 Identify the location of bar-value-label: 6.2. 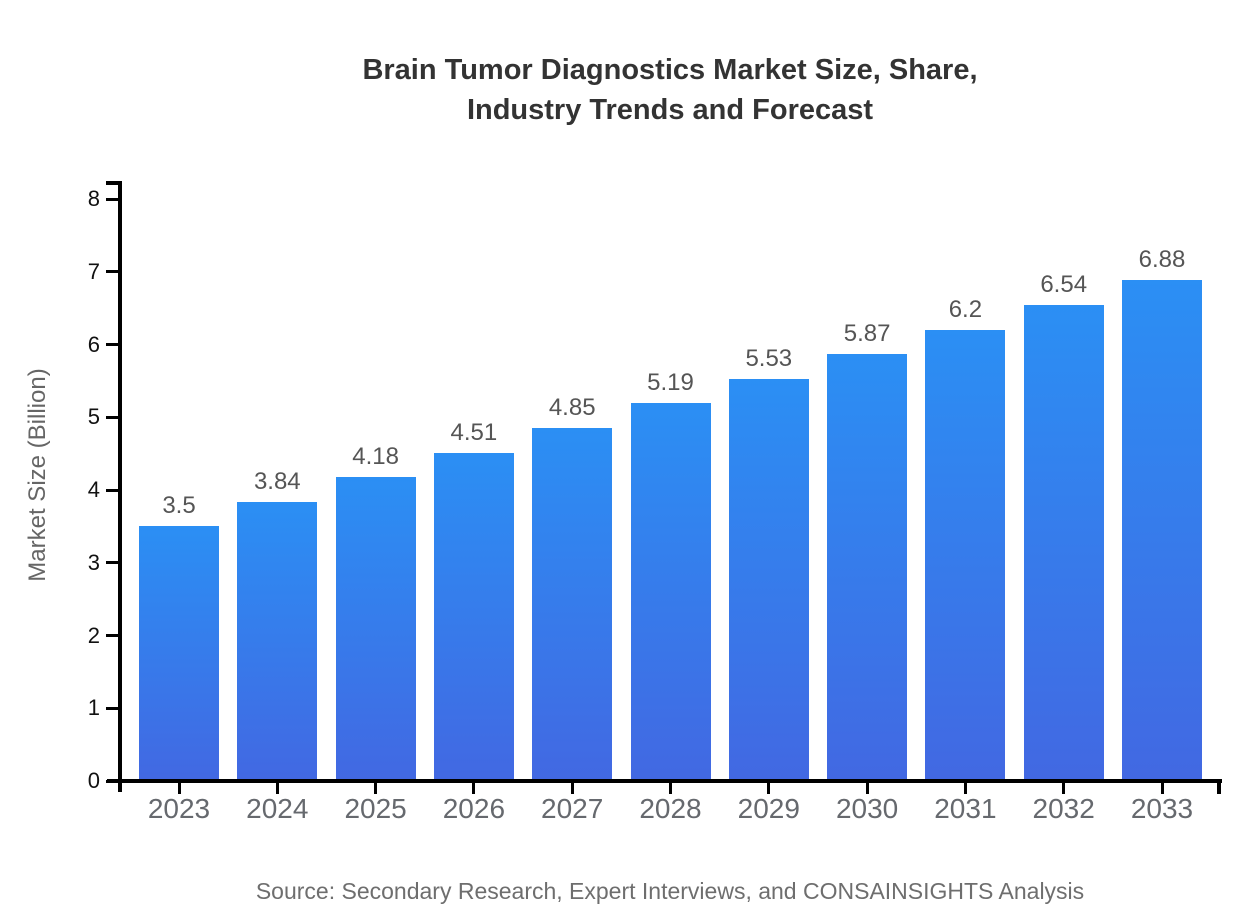
(965, 309).